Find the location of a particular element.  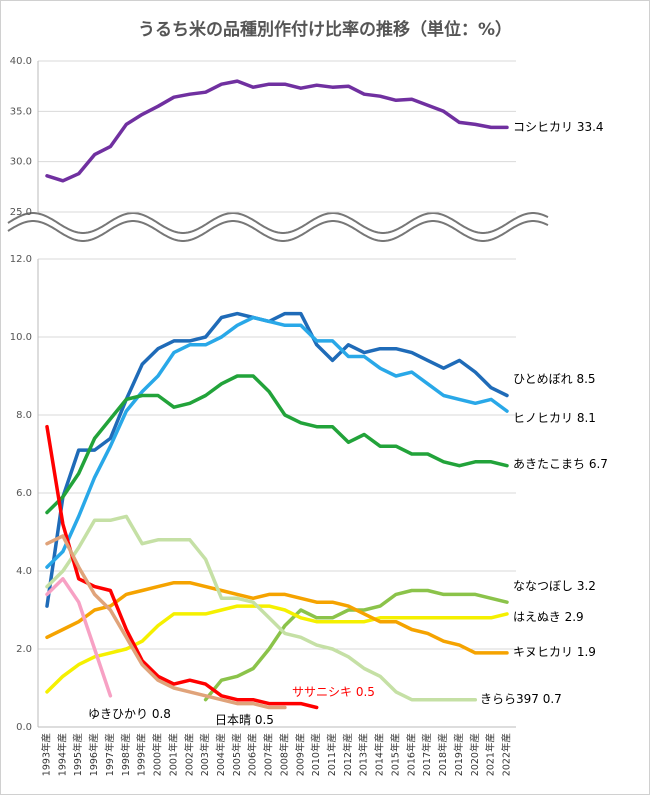

y-tick-label: 2.0 is located at coordinates (24, 649).